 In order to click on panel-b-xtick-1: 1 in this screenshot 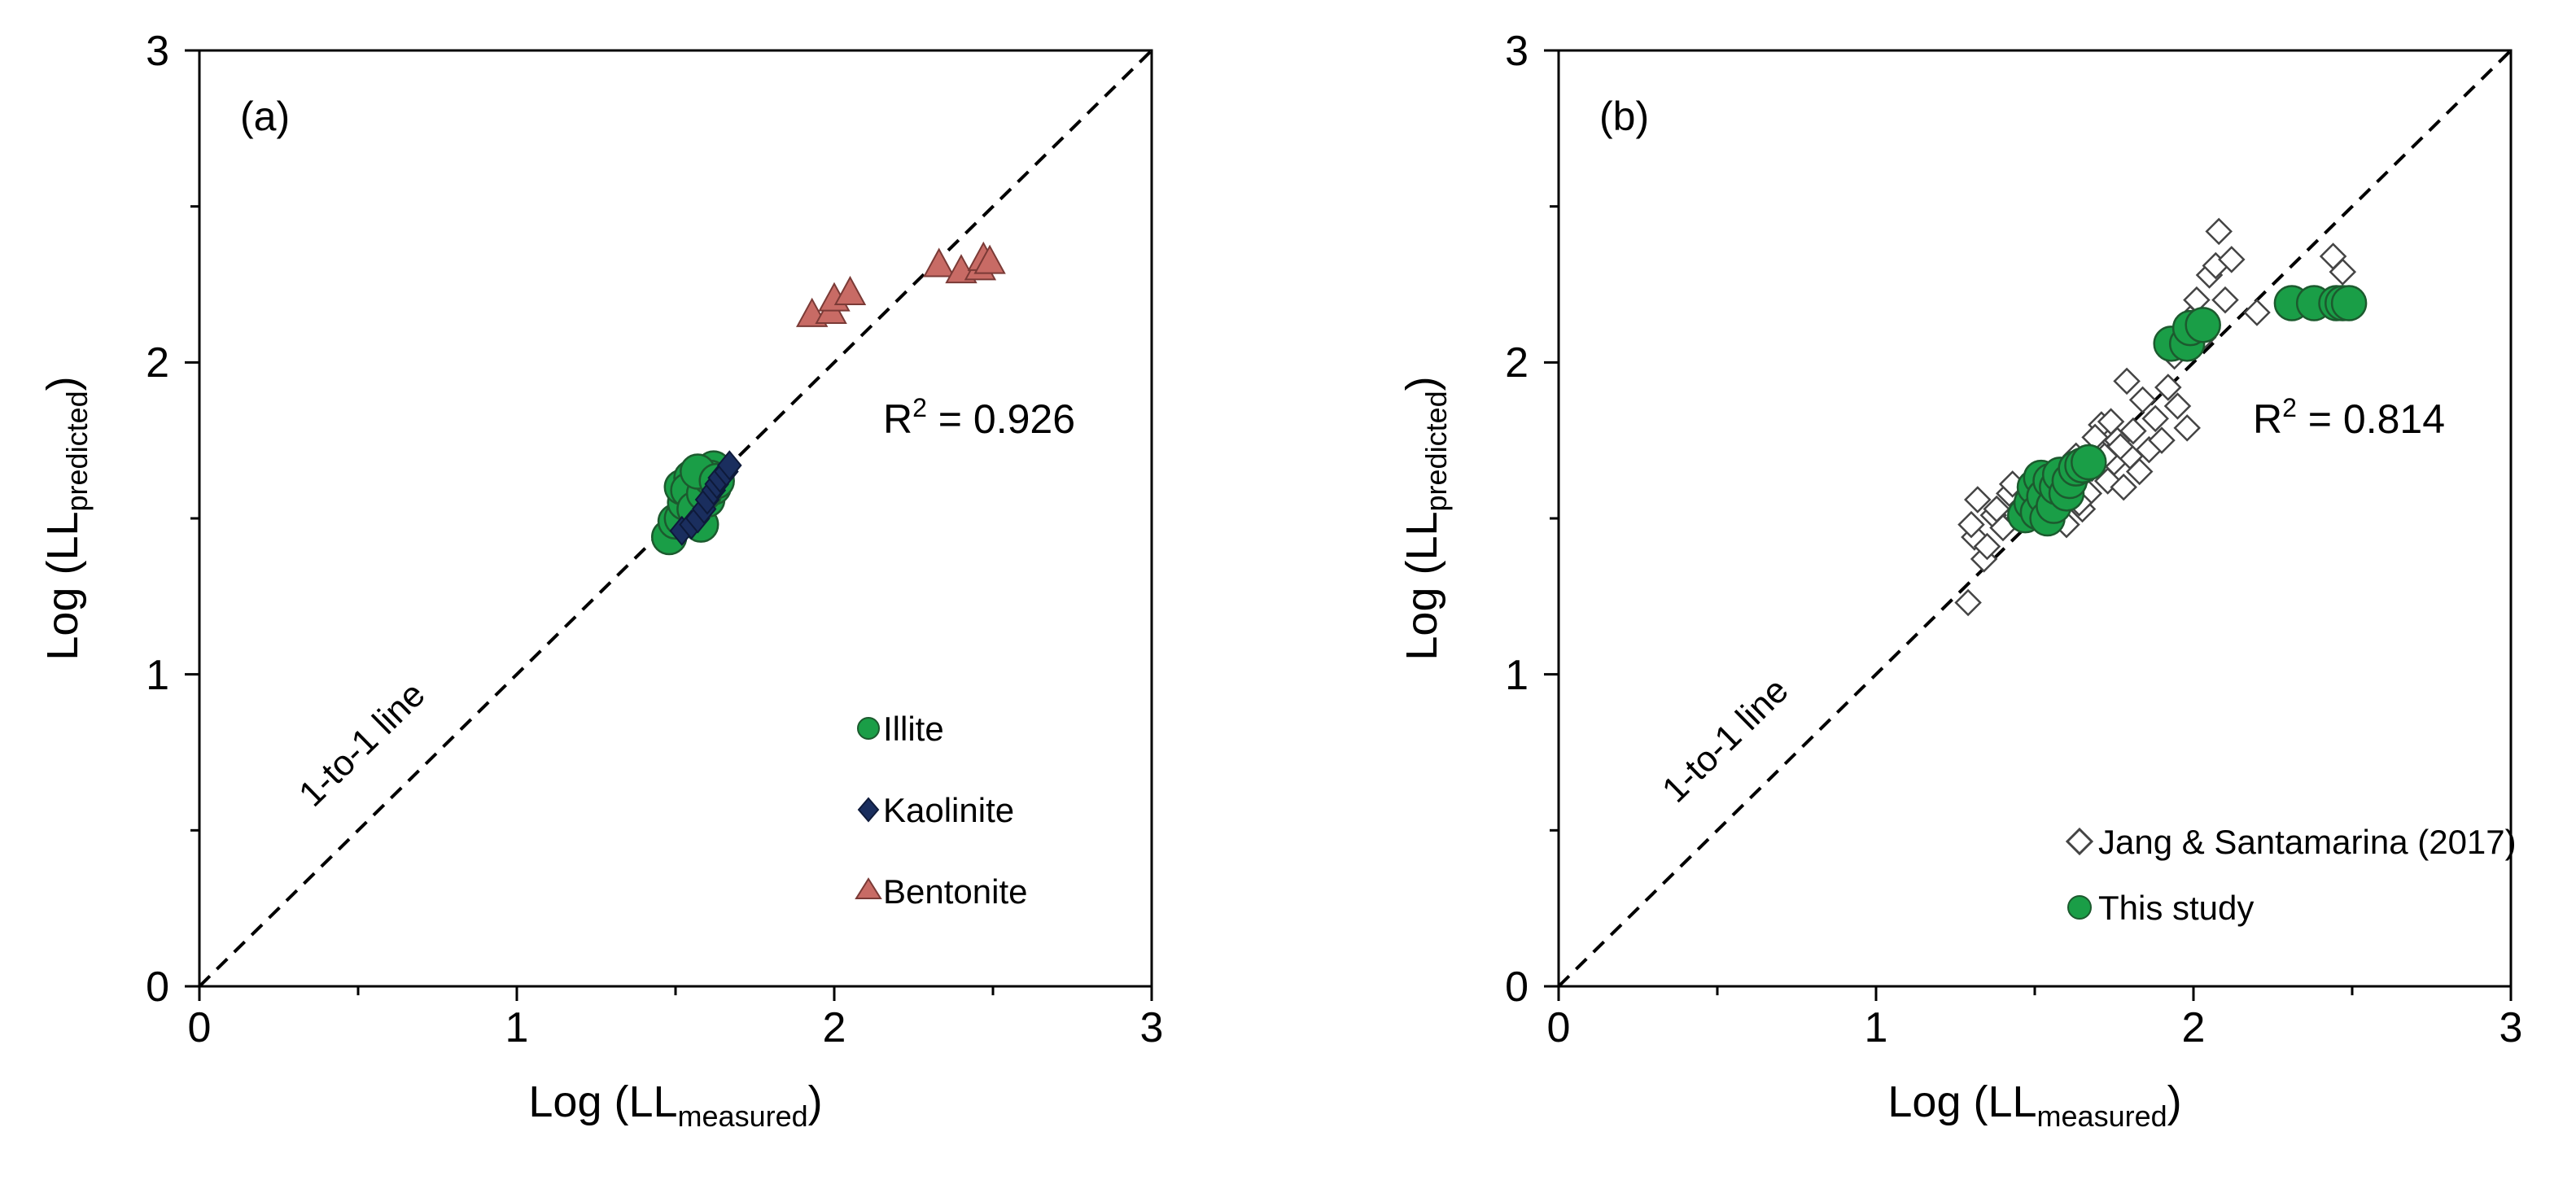, I will do `click(1876, 1027)`.